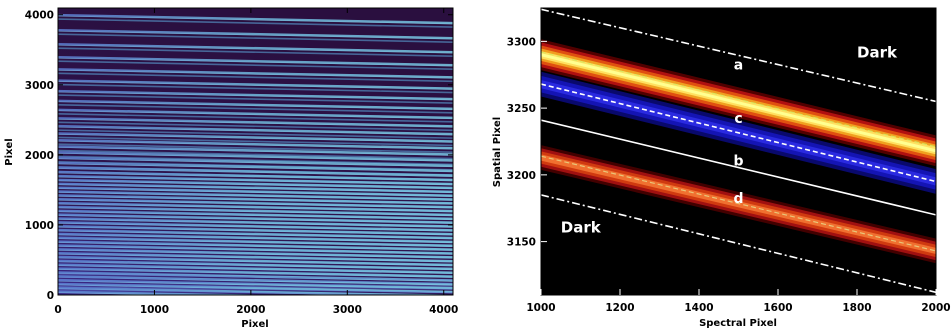 The image size is (951, 330). I want to click on trace-line-d, so click(738, 203).